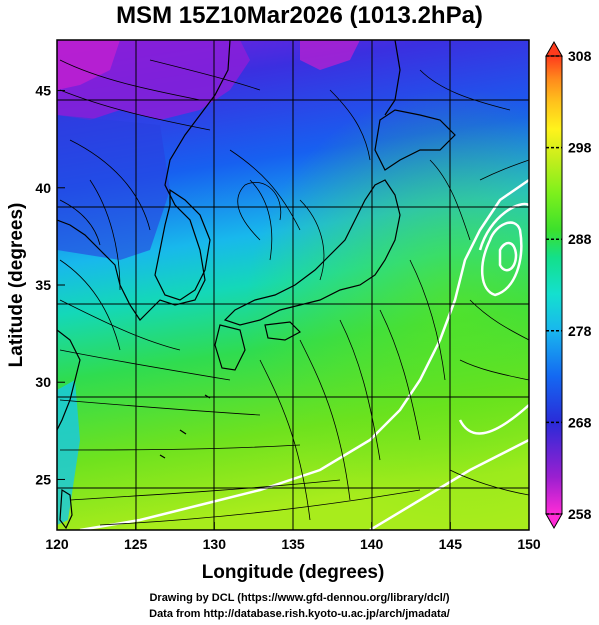 This screenshot has height=625, width=599. What do you see at coordinates (43, 382) in the screenshot?
I see `y-tick-label: 30` at bounding box center [43, 382].